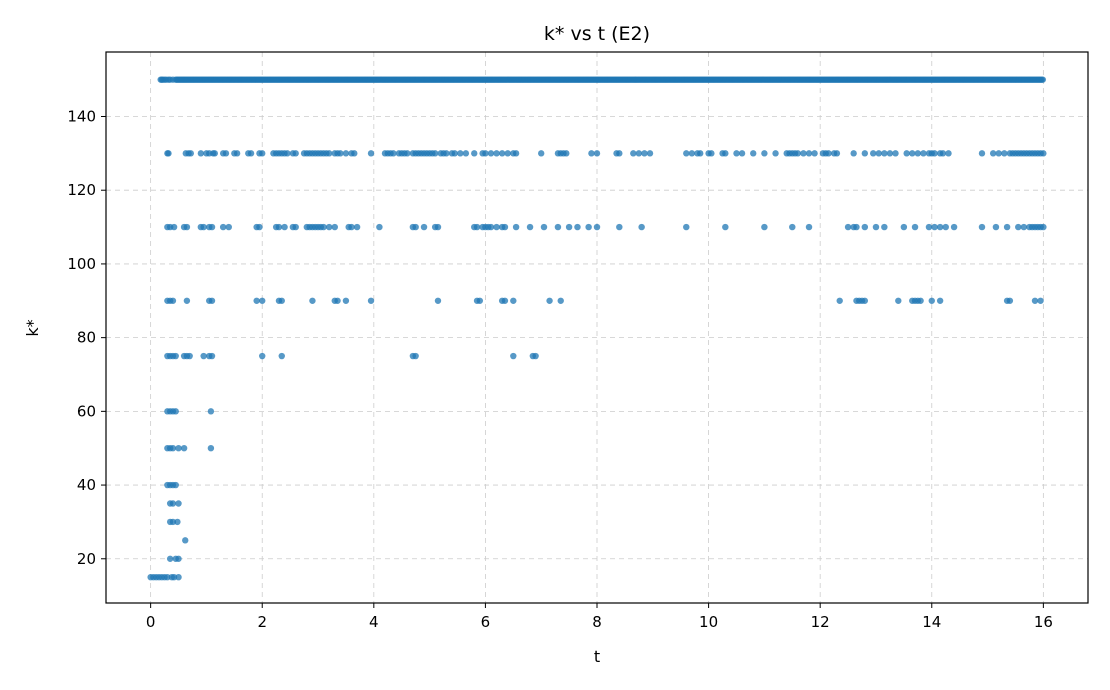 This screenshot has width=1110, height=690. What do you see at coordinates (931, 622) in the screenshot?
I see `x-tick-label: 14` at bounding box center [931, 622].